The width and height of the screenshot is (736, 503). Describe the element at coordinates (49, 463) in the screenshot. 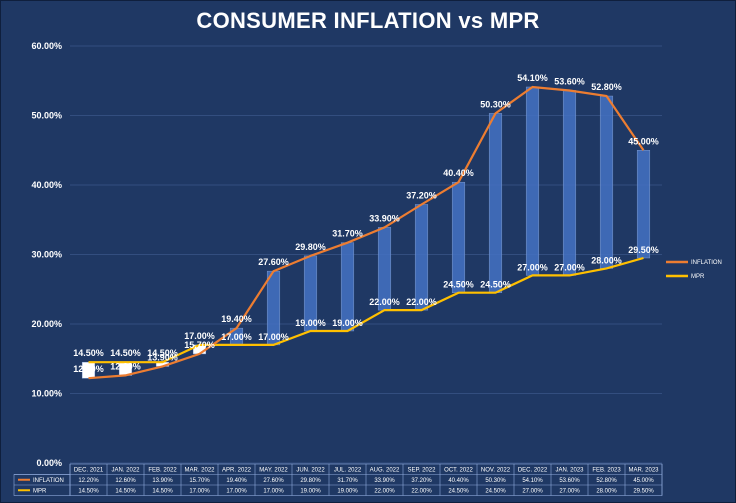

I see `y-tick-label: 0.00%` at that location.